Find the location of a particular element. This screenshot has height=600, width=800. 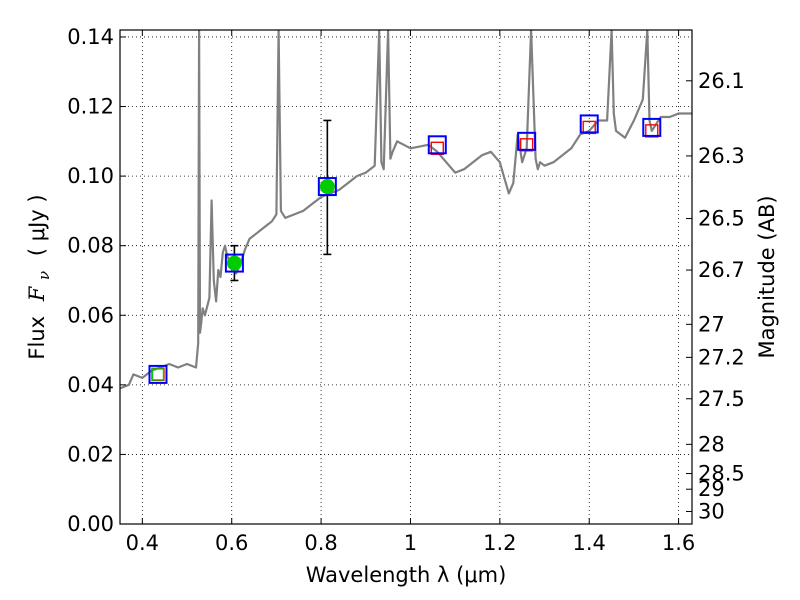

mag-tick-label: 26.1 is located at coordinates (721, 81).